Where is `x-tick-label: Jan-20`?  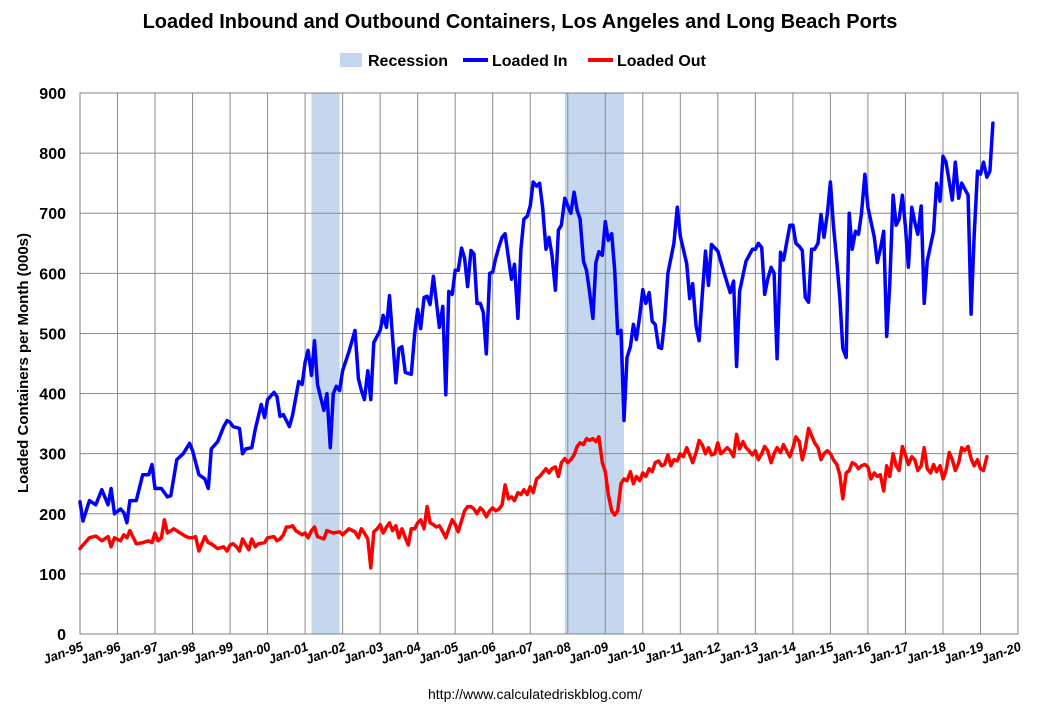 x-tick-label: Jan-20 is located at coordinates (1001, 652).